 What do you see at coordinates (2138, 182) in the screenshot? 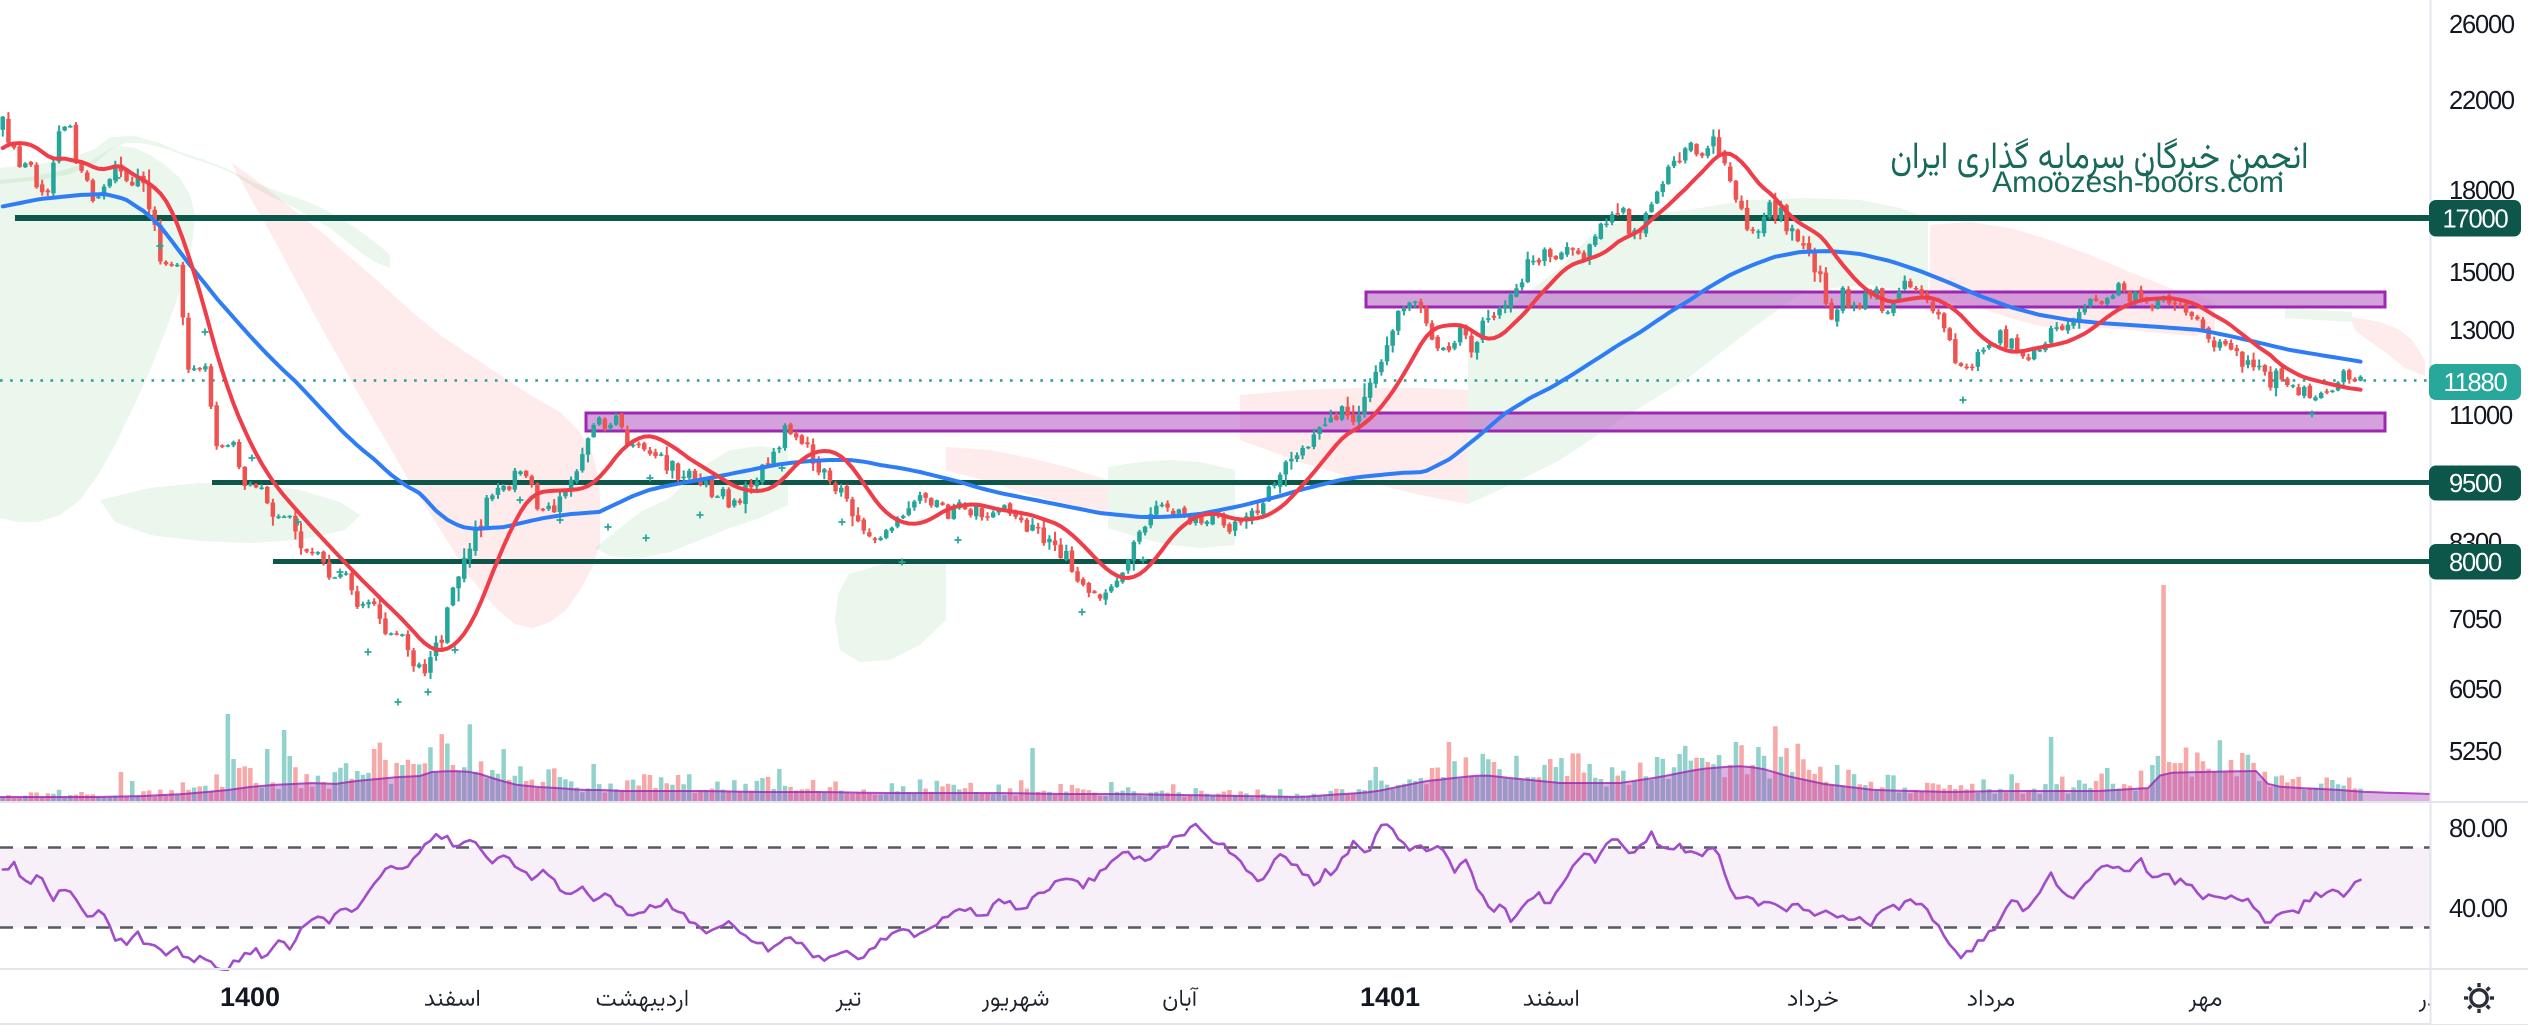
I see `svg-text: Amoozesh-boors.com` at bounding box center [2138, 182].